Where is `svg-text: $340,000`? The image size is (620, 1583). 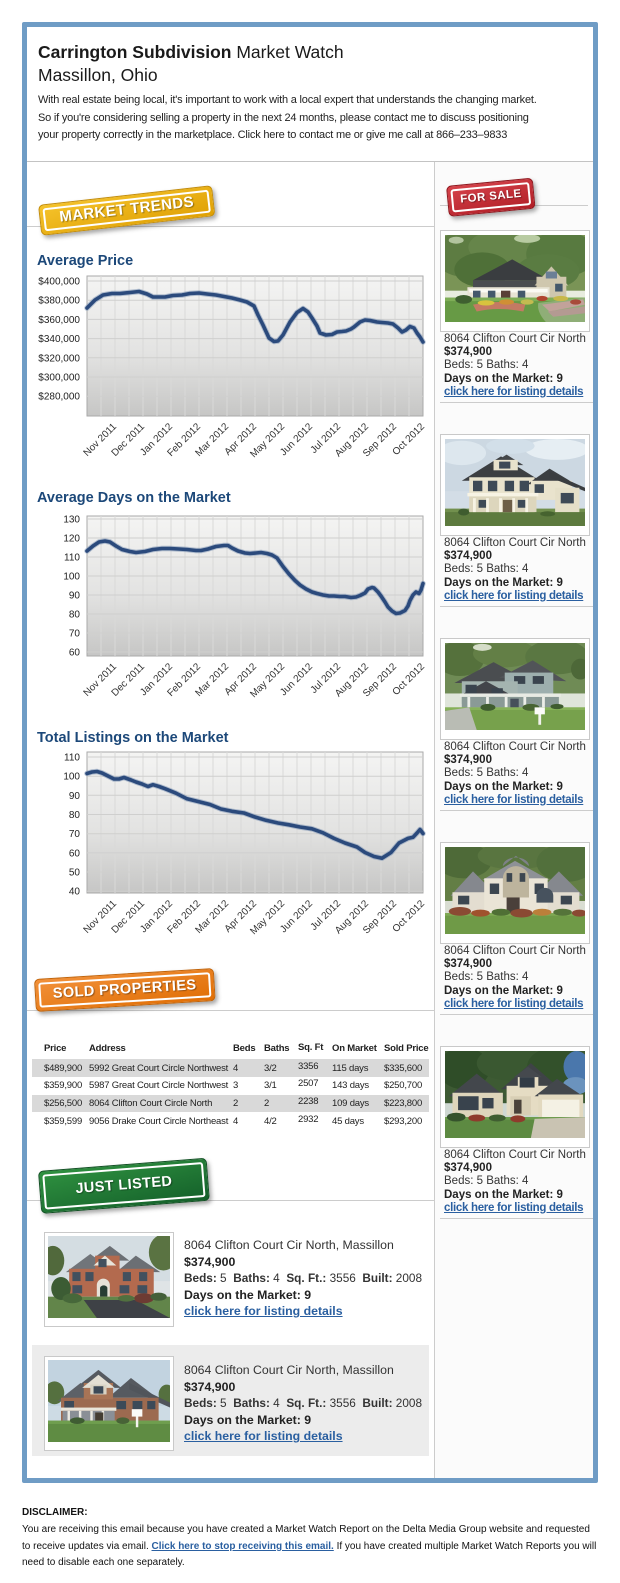 svg-text: $340,000 is located at coordinates (59, 339).